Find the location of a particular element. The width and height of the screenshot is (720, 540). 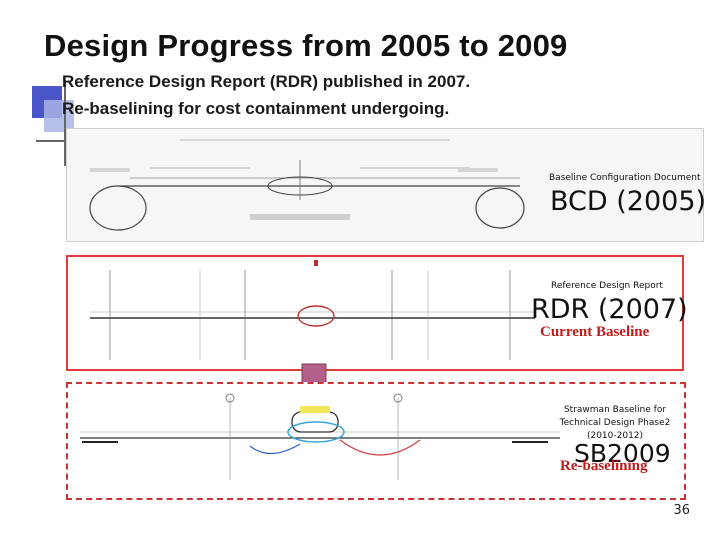

rdr-status-label: Current Baseline is located at coordinates (595, 332).